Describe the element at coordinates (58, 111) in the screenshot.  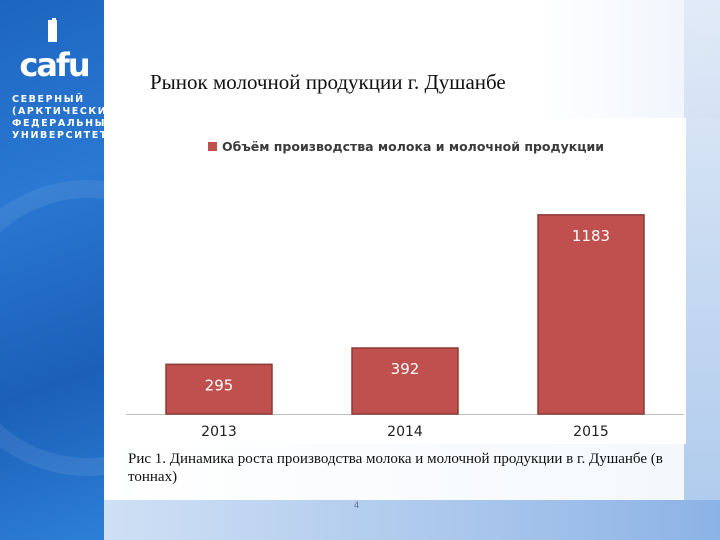
I see `logo-line: (АРКТИЧЕСКИЙ)` at that location.